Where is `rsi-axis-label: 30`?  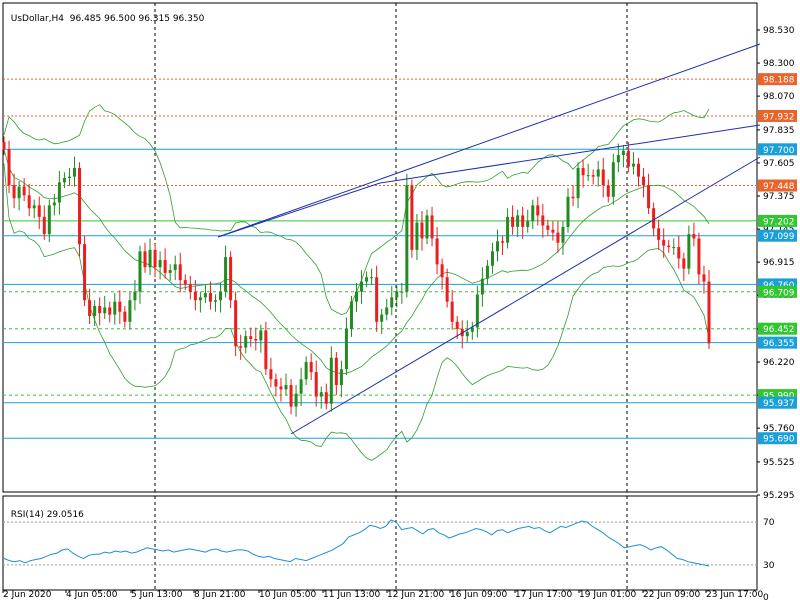 rsi-axis-label: 30 is located at coordinates (769, 566).